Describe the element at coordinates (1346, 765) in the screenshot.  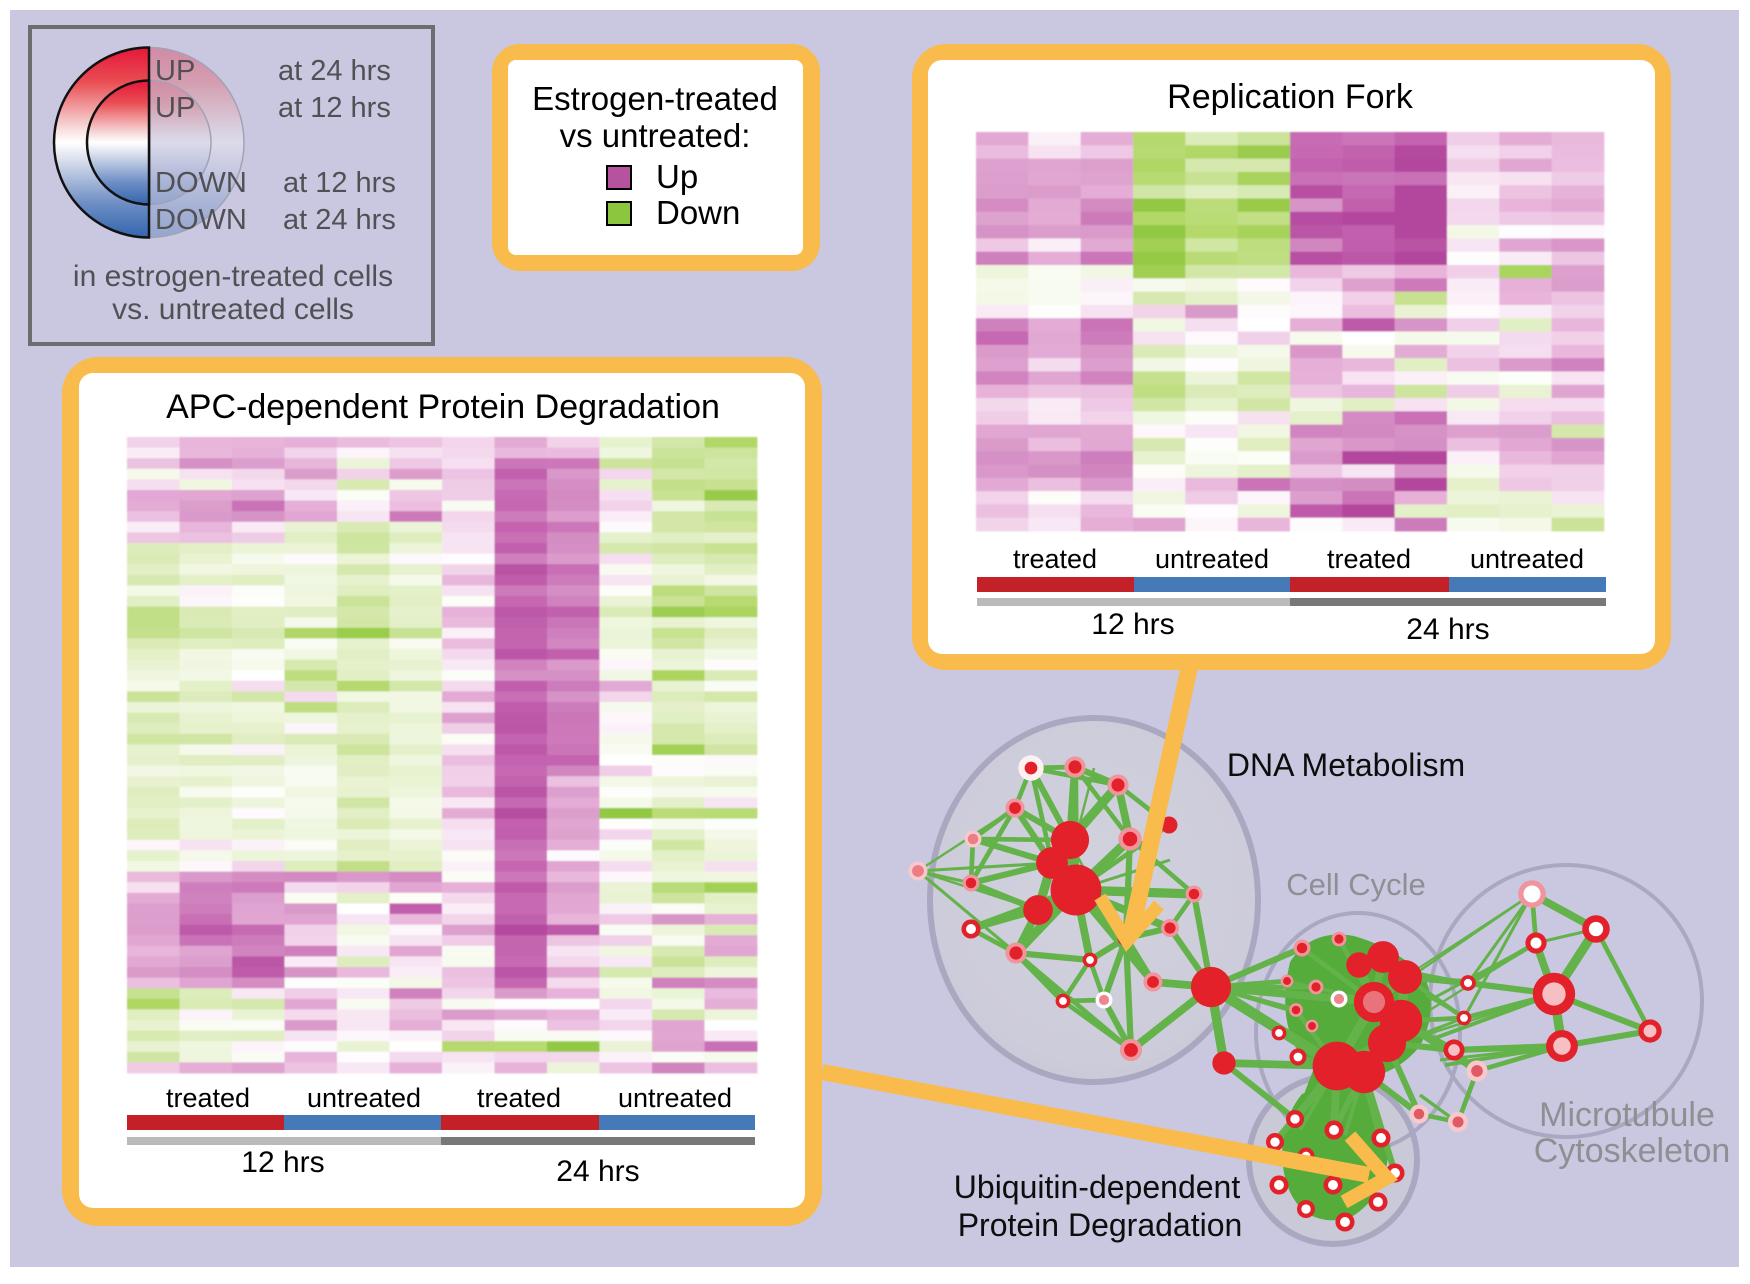
I see `svg-text: DNA Metabolism` at that location.